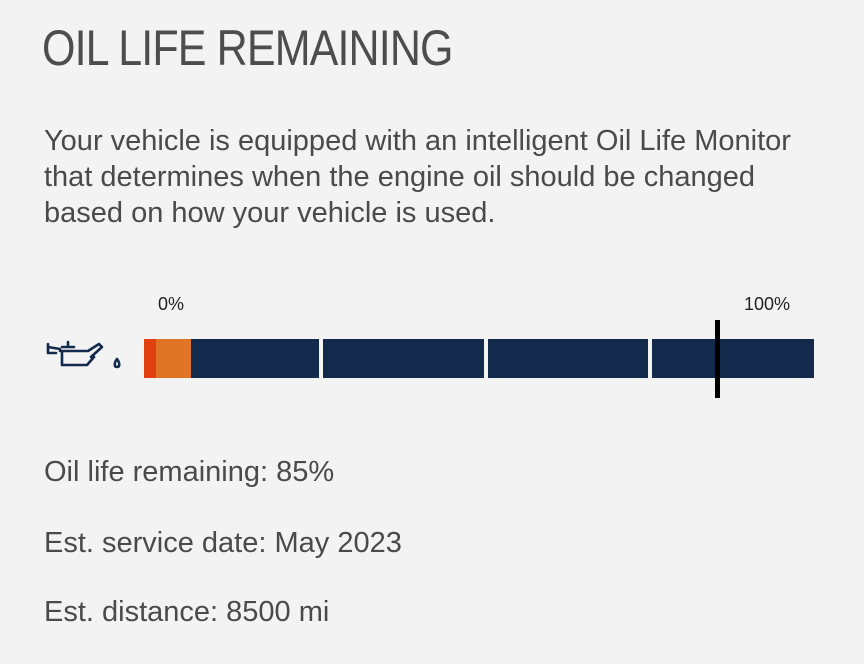  Describe the element at coordinates (767, 304) in the screenshot. I see `gauge-max-label: 100%` at that location.